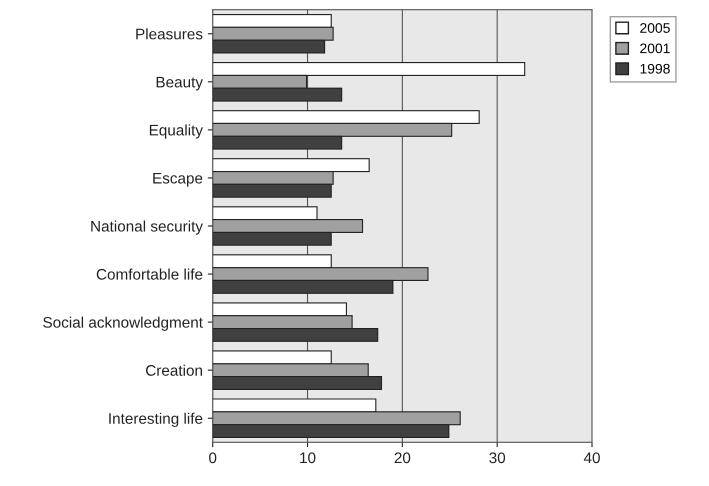 This screenshot has height=486, width=709. I want to click on x-tick-label: 10, so click(308, 458).